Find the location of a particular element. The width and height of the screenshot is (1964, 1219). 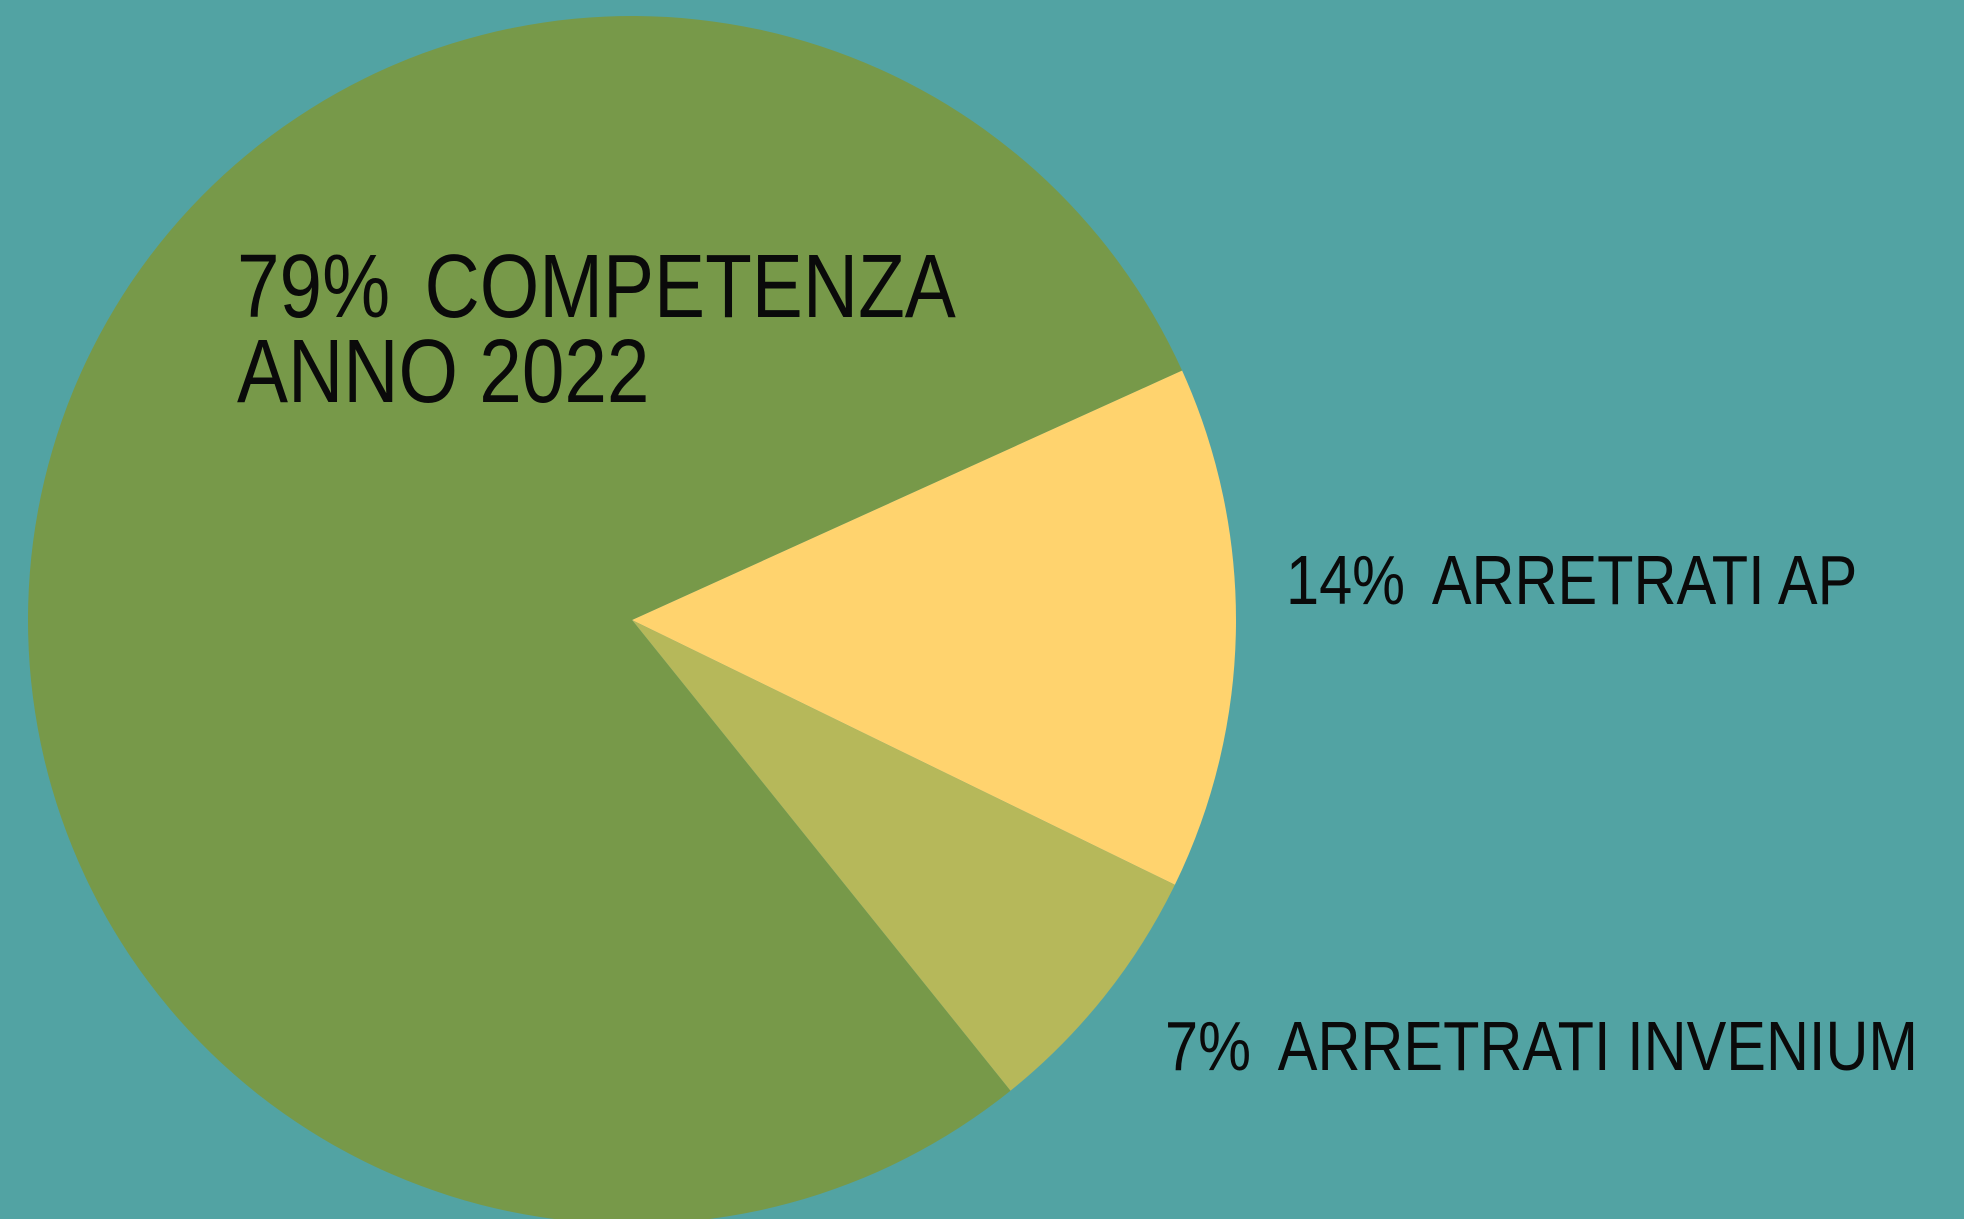

slice-label: 14% ARRETRATI AP is located at coordinates (1571, 580).